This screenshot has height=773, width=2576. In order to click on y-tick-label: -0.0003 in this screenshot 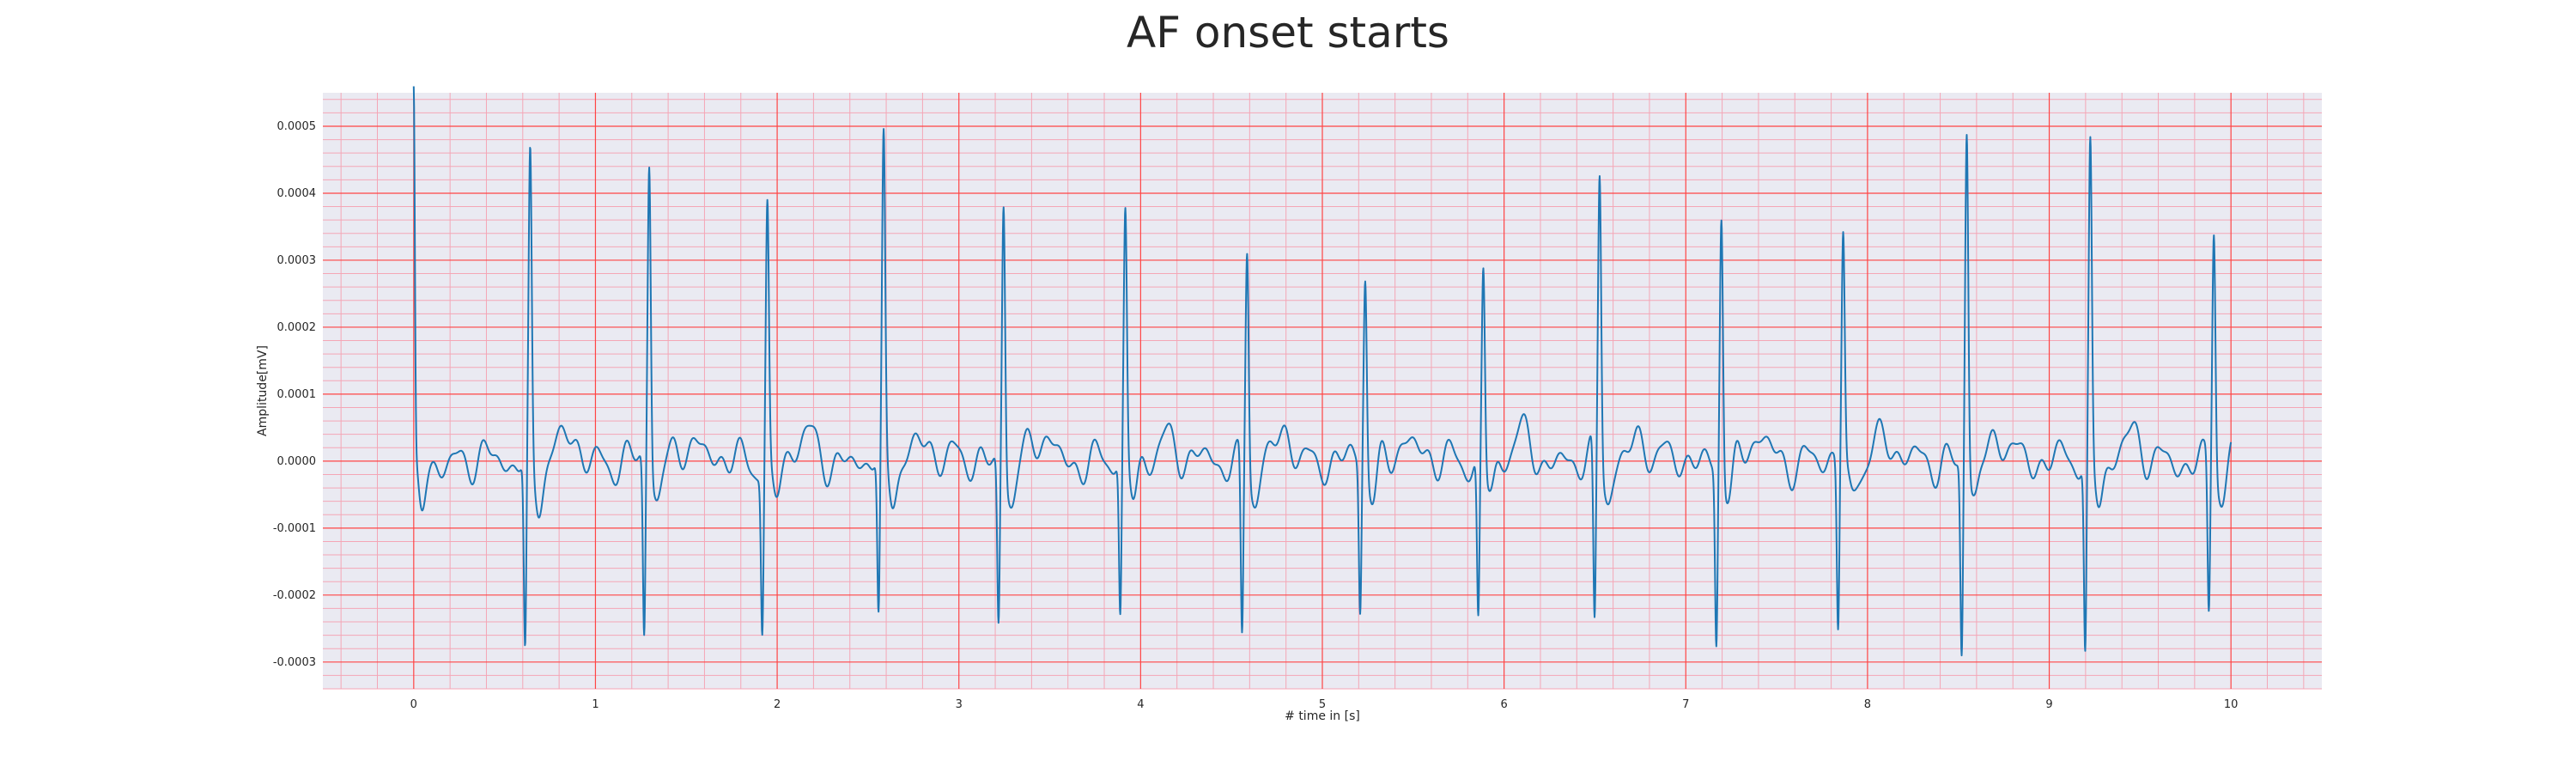, I will do `click(294, 662)`.